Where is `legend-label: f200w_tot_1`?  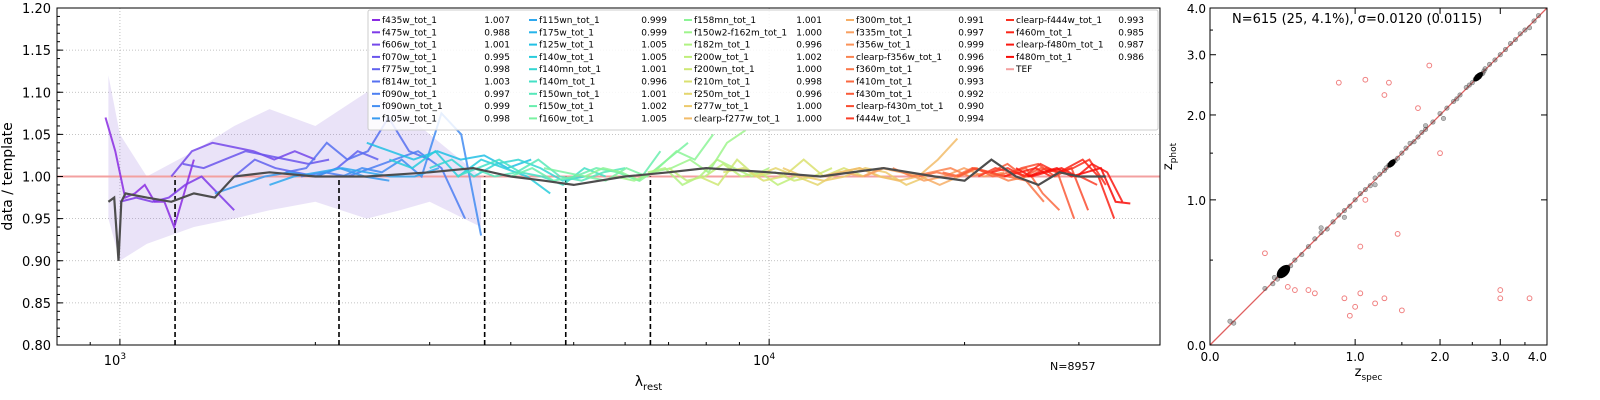 legend-label: f200w_tot_1 is located at coordinates (721, 58).